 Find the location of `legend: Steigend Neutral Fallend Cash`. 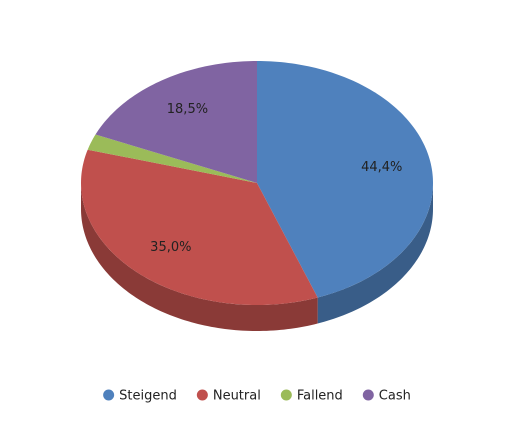

legend: Steigend Neutral Fallend Cash is located at coordinates (257, 396).